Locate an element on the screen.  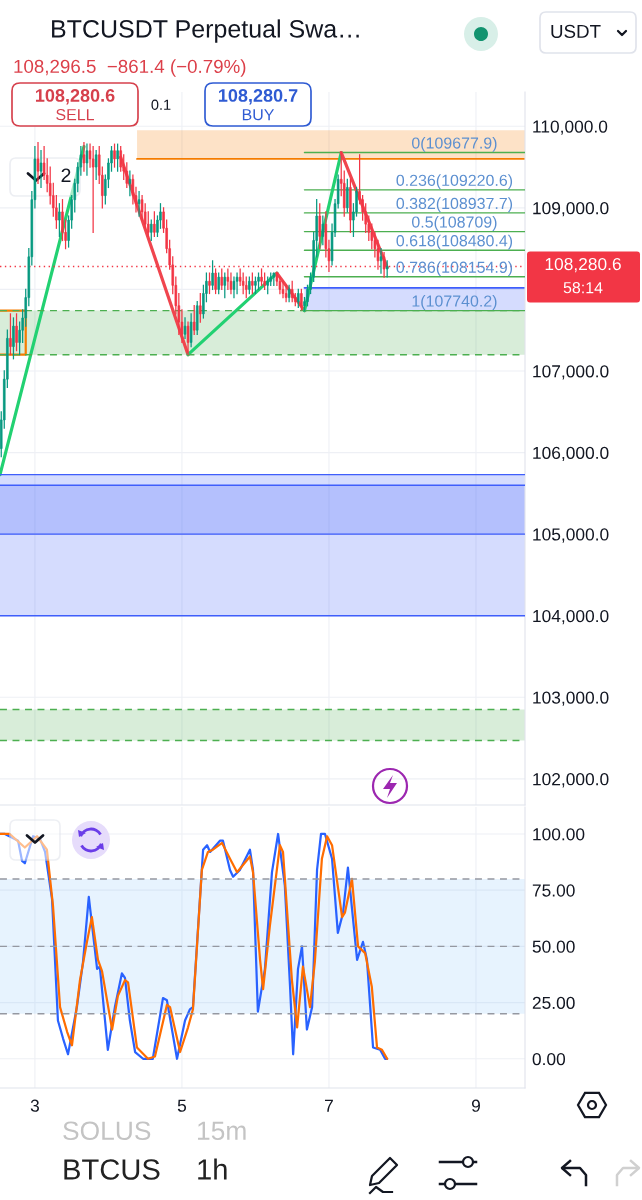
y-tick-label: 50.00 is located at coordinates (553, 946).